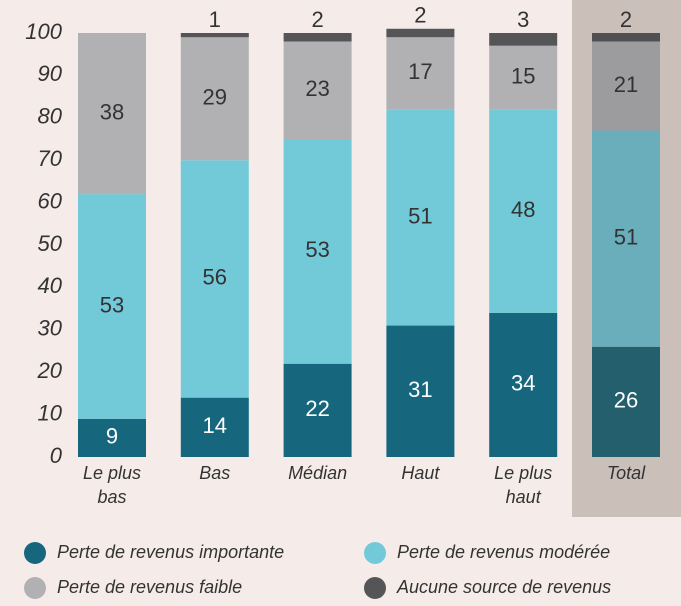 The height and width of the screenshot is (606, 681). What do you see at coordinates (523, 19) in the screenshot?
I see `value-label: 3` at bounding box center [523, 19].